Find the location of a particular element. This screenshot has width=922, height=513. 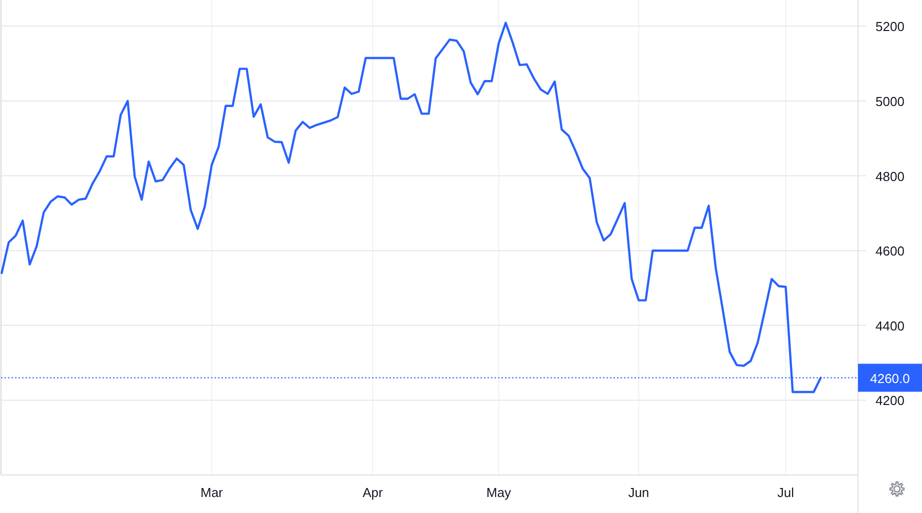

x-tick-label: May is located at coordinates (499, 492).